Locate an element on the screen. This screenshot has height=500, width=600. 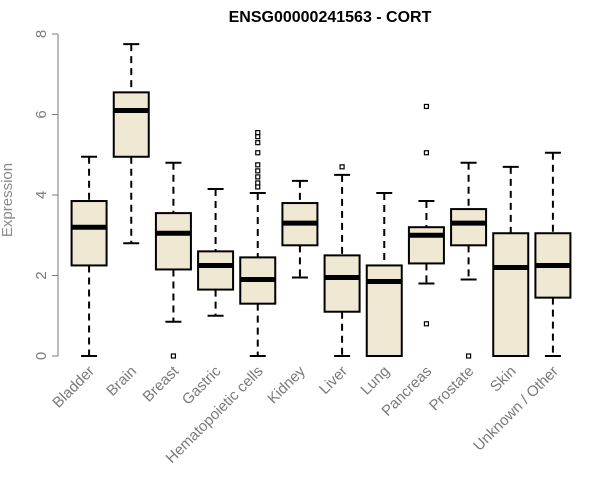
x-tick-label: Breast is located at coordinates (161, 383).